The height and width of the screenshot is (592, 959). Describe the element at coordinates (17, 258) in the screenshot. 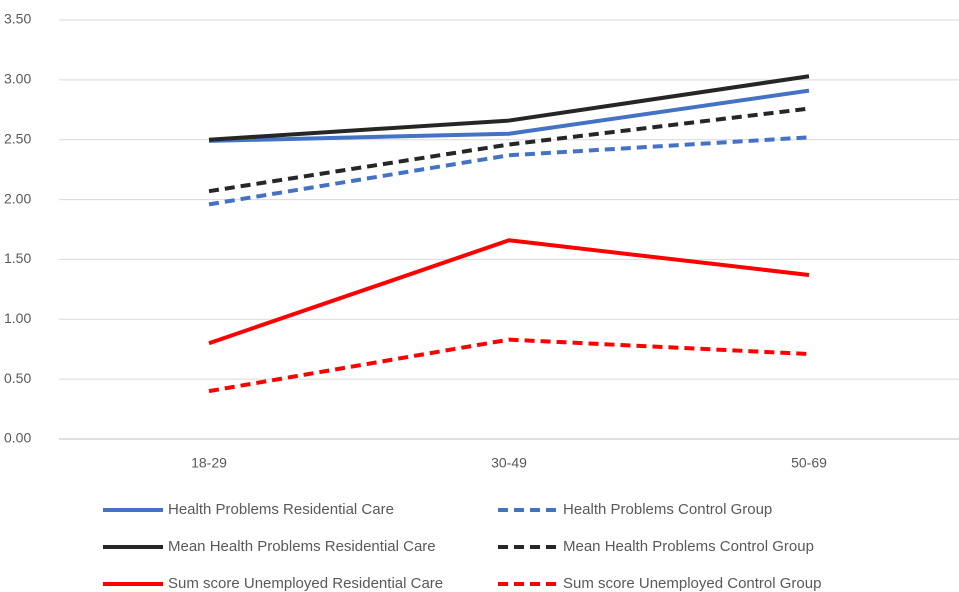

I see `y-tick-label: 1.50` at that location.